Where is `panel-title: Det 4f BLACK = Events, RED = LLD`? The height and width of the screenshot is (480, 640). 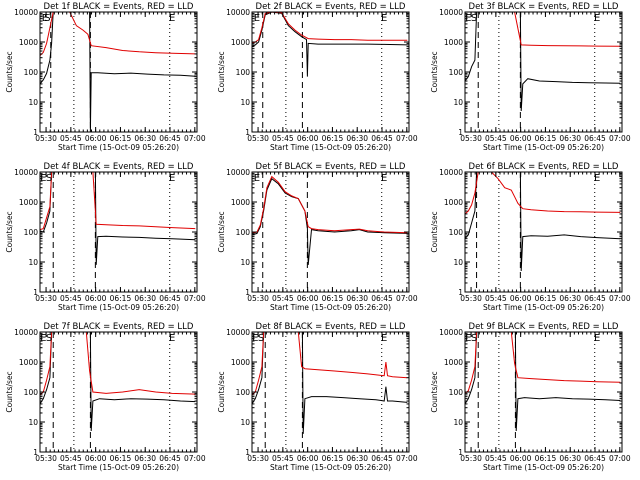
panel-title: Det 4f BLACK = Events, RED = LLD is located at coordinates (119, 167).